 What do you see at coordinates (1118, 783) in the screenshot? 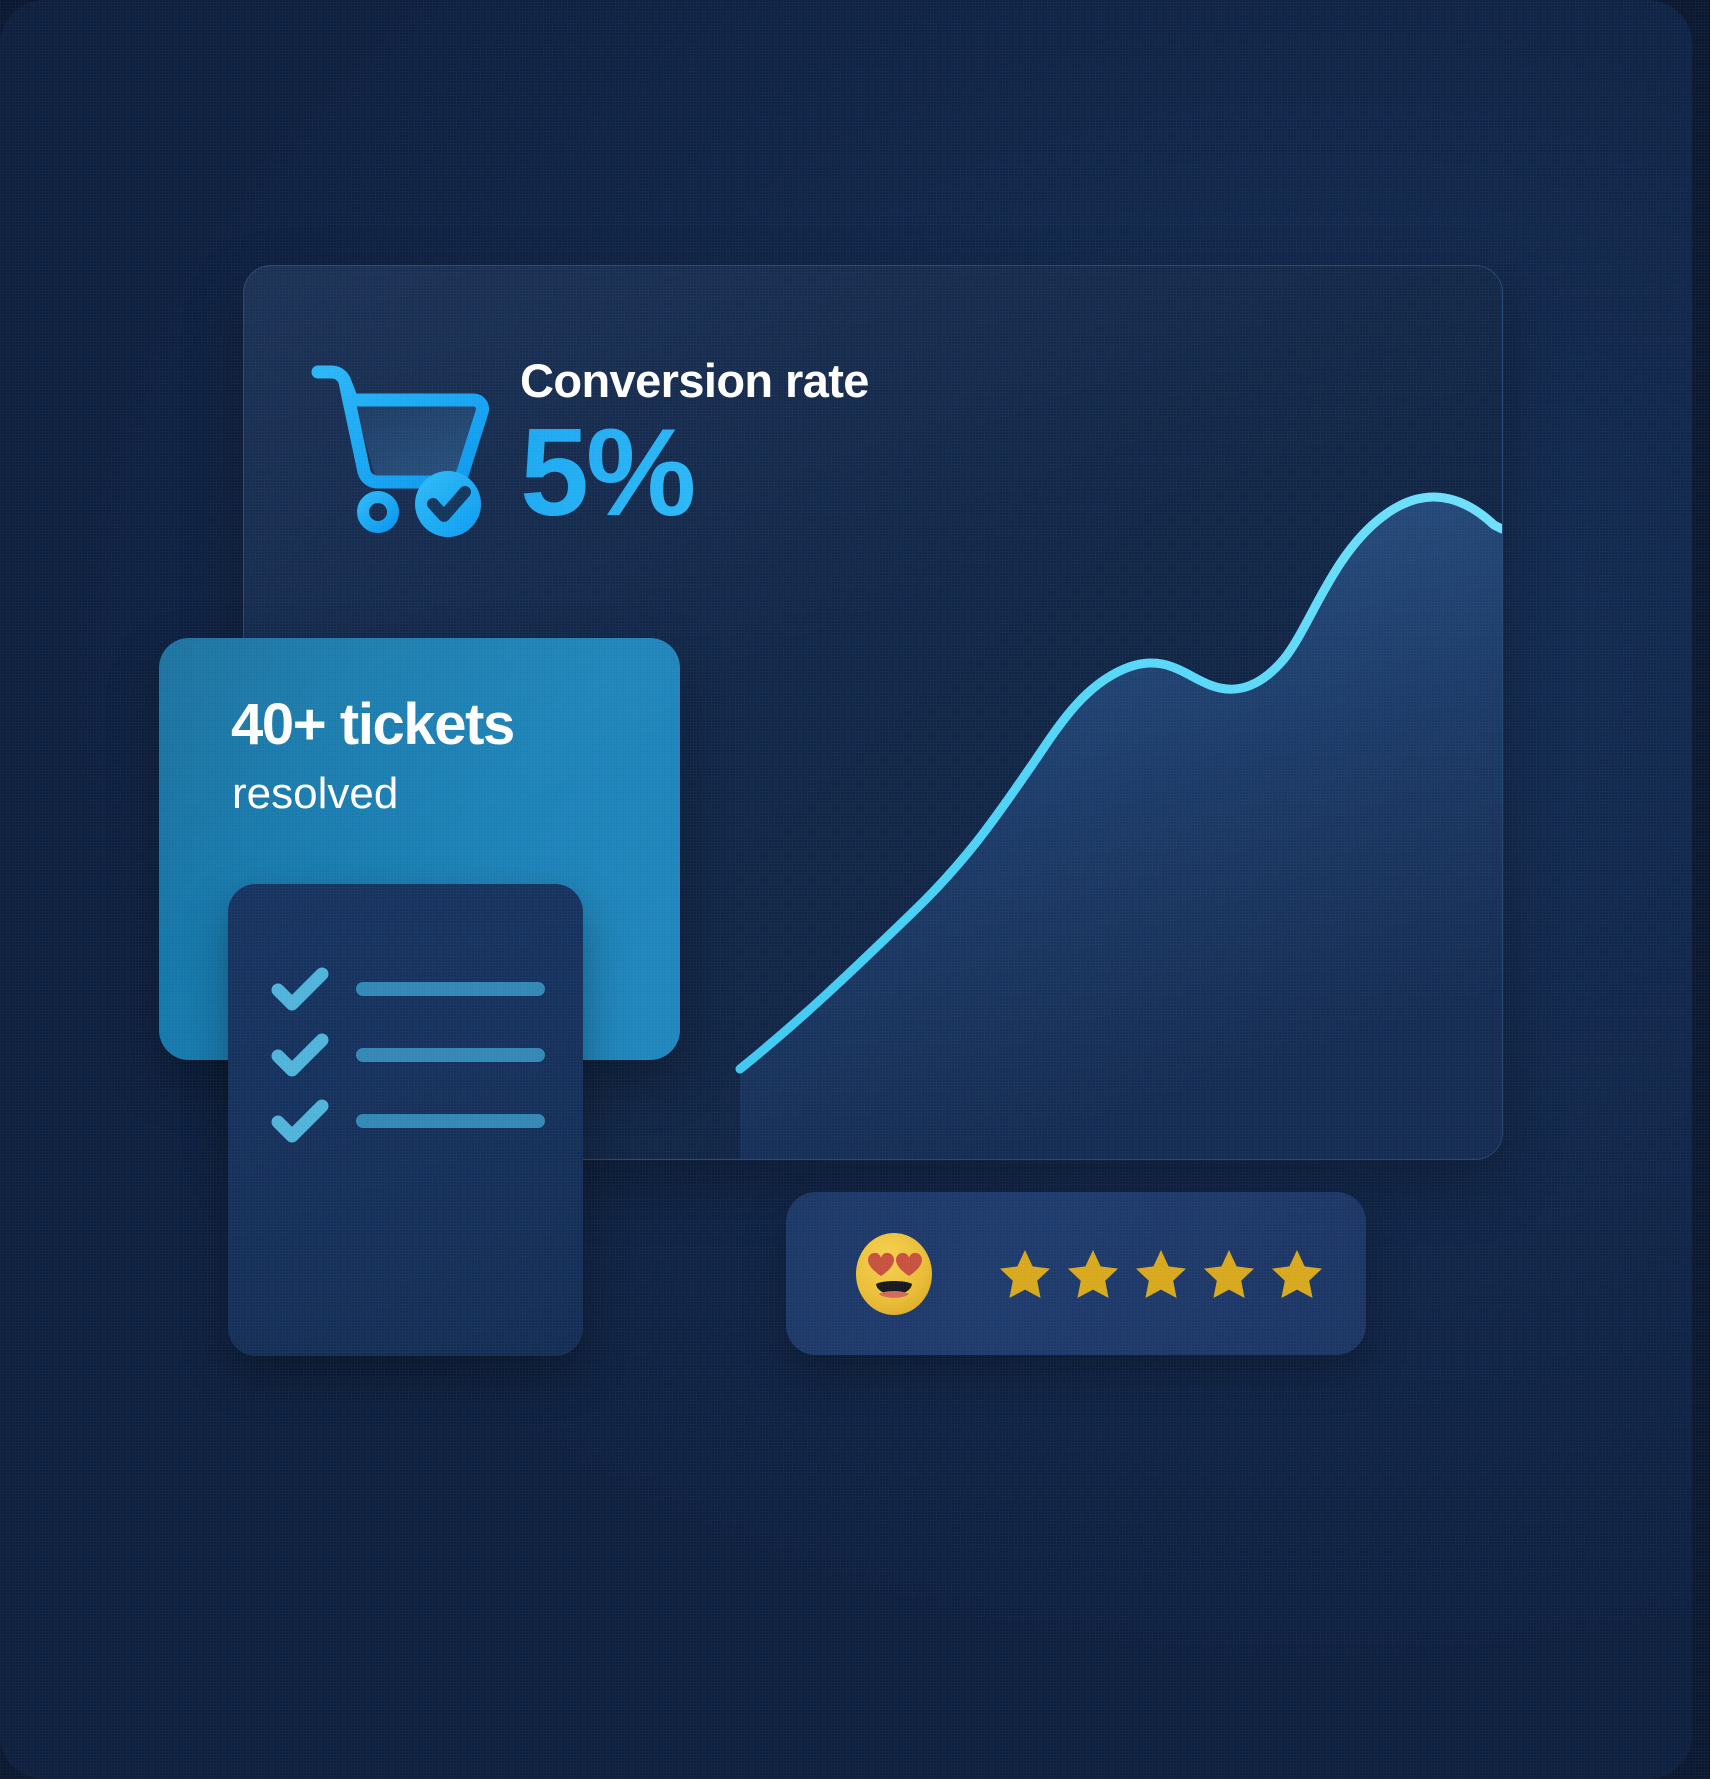
I see `chart-line` at bounding box center [1118, 783].